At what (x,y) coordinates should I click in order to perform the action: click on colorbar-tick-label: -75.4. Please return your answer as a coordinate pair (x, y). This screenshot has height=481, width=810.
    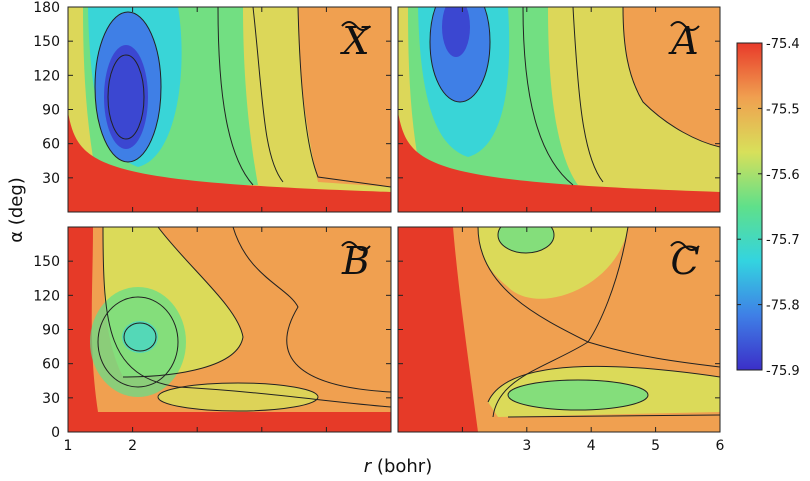
    Looking at the image, I should click on (783, 44).